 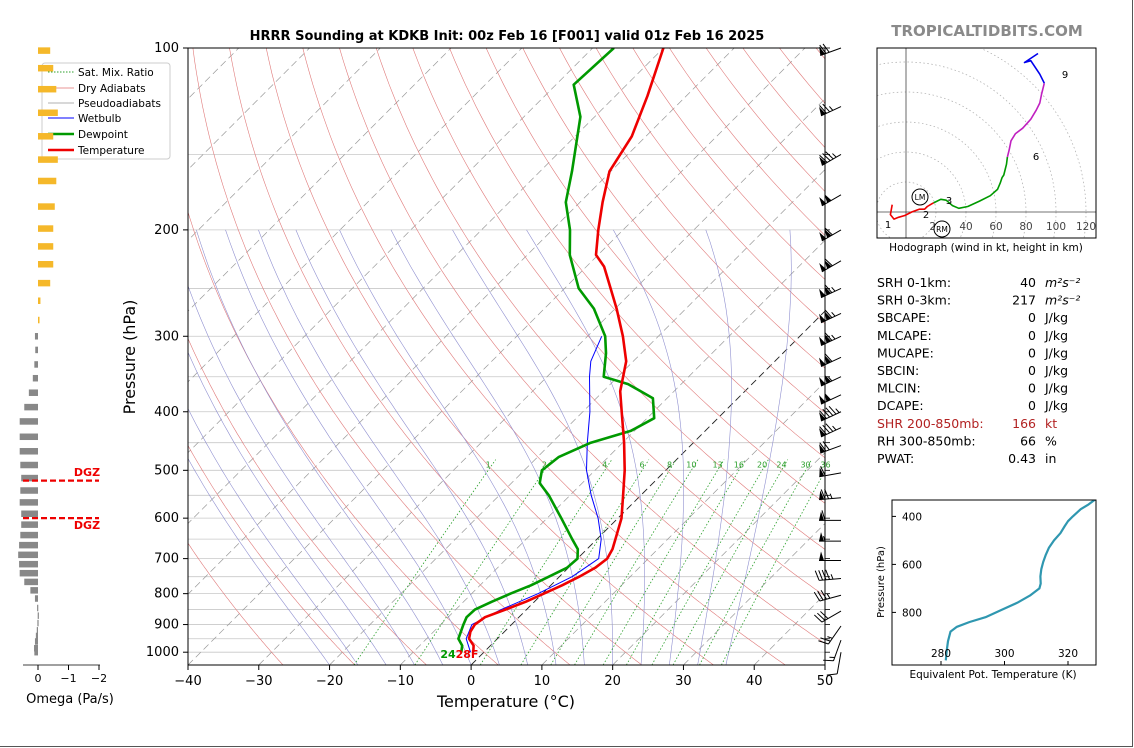 I want to click on stat-unit: m²s⁻², so click(x=1062, y=282).